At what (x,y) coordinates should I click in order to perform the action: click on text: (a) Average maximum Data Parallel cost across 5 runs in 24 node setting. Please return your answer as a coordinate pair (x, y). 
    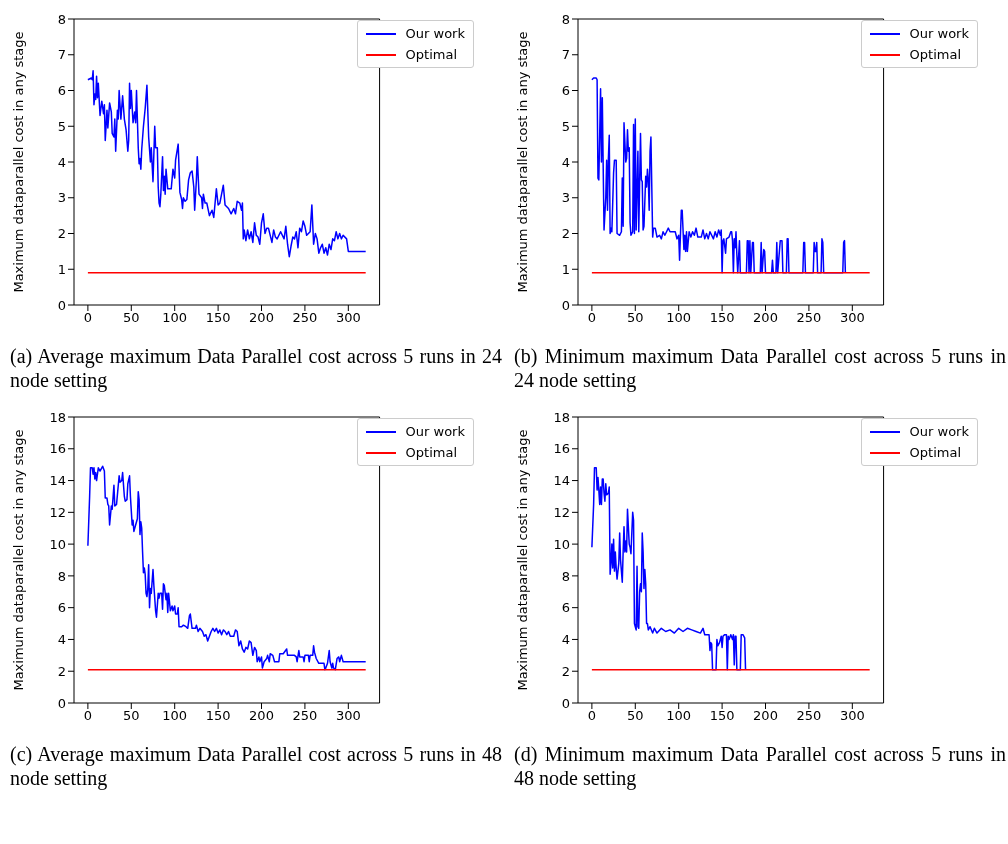
    Looking at the image, I should click on (256, 369).